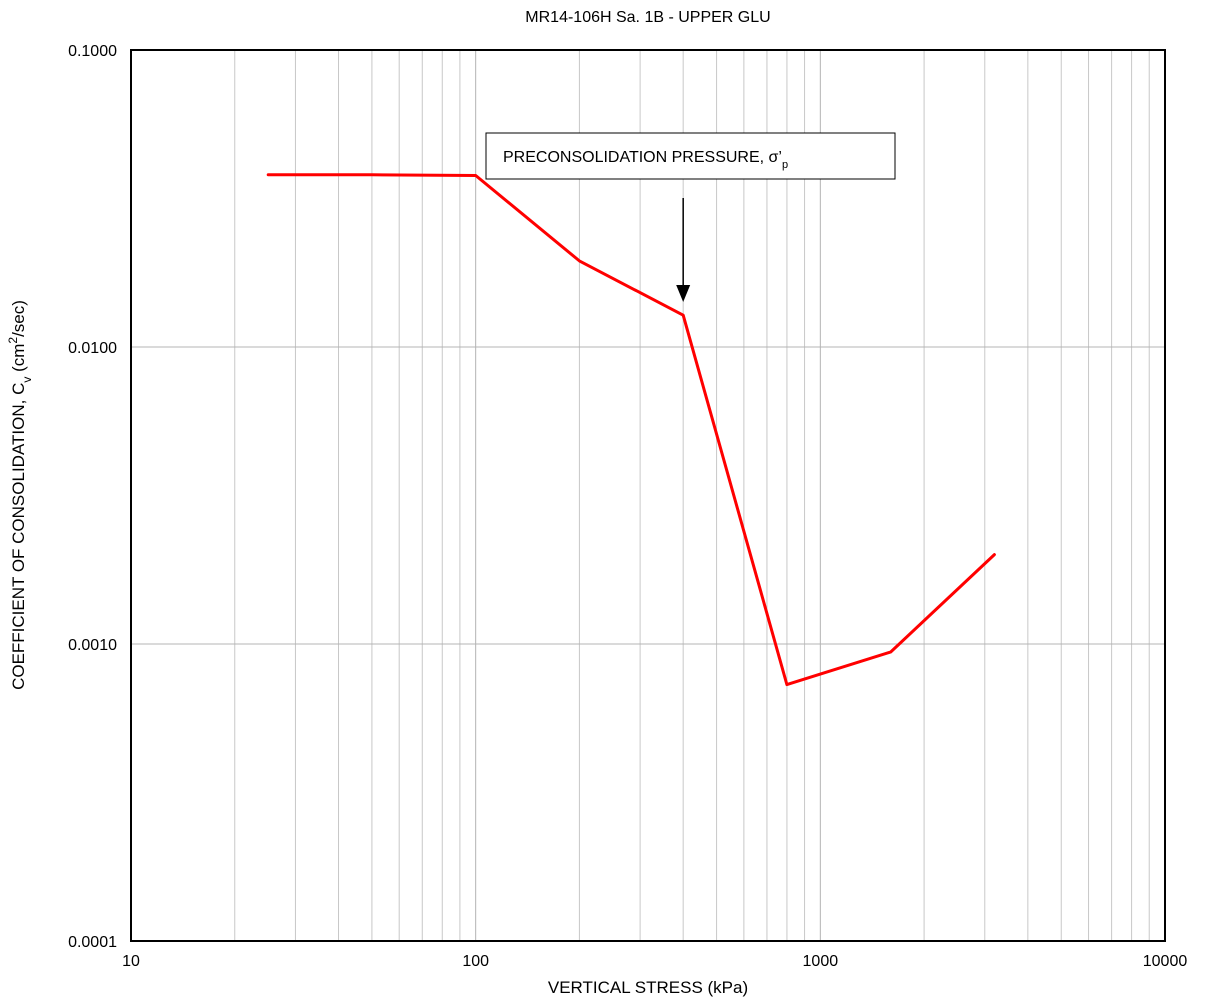  I want to click on y-tick-label: 0.0100, so click(92, 348).